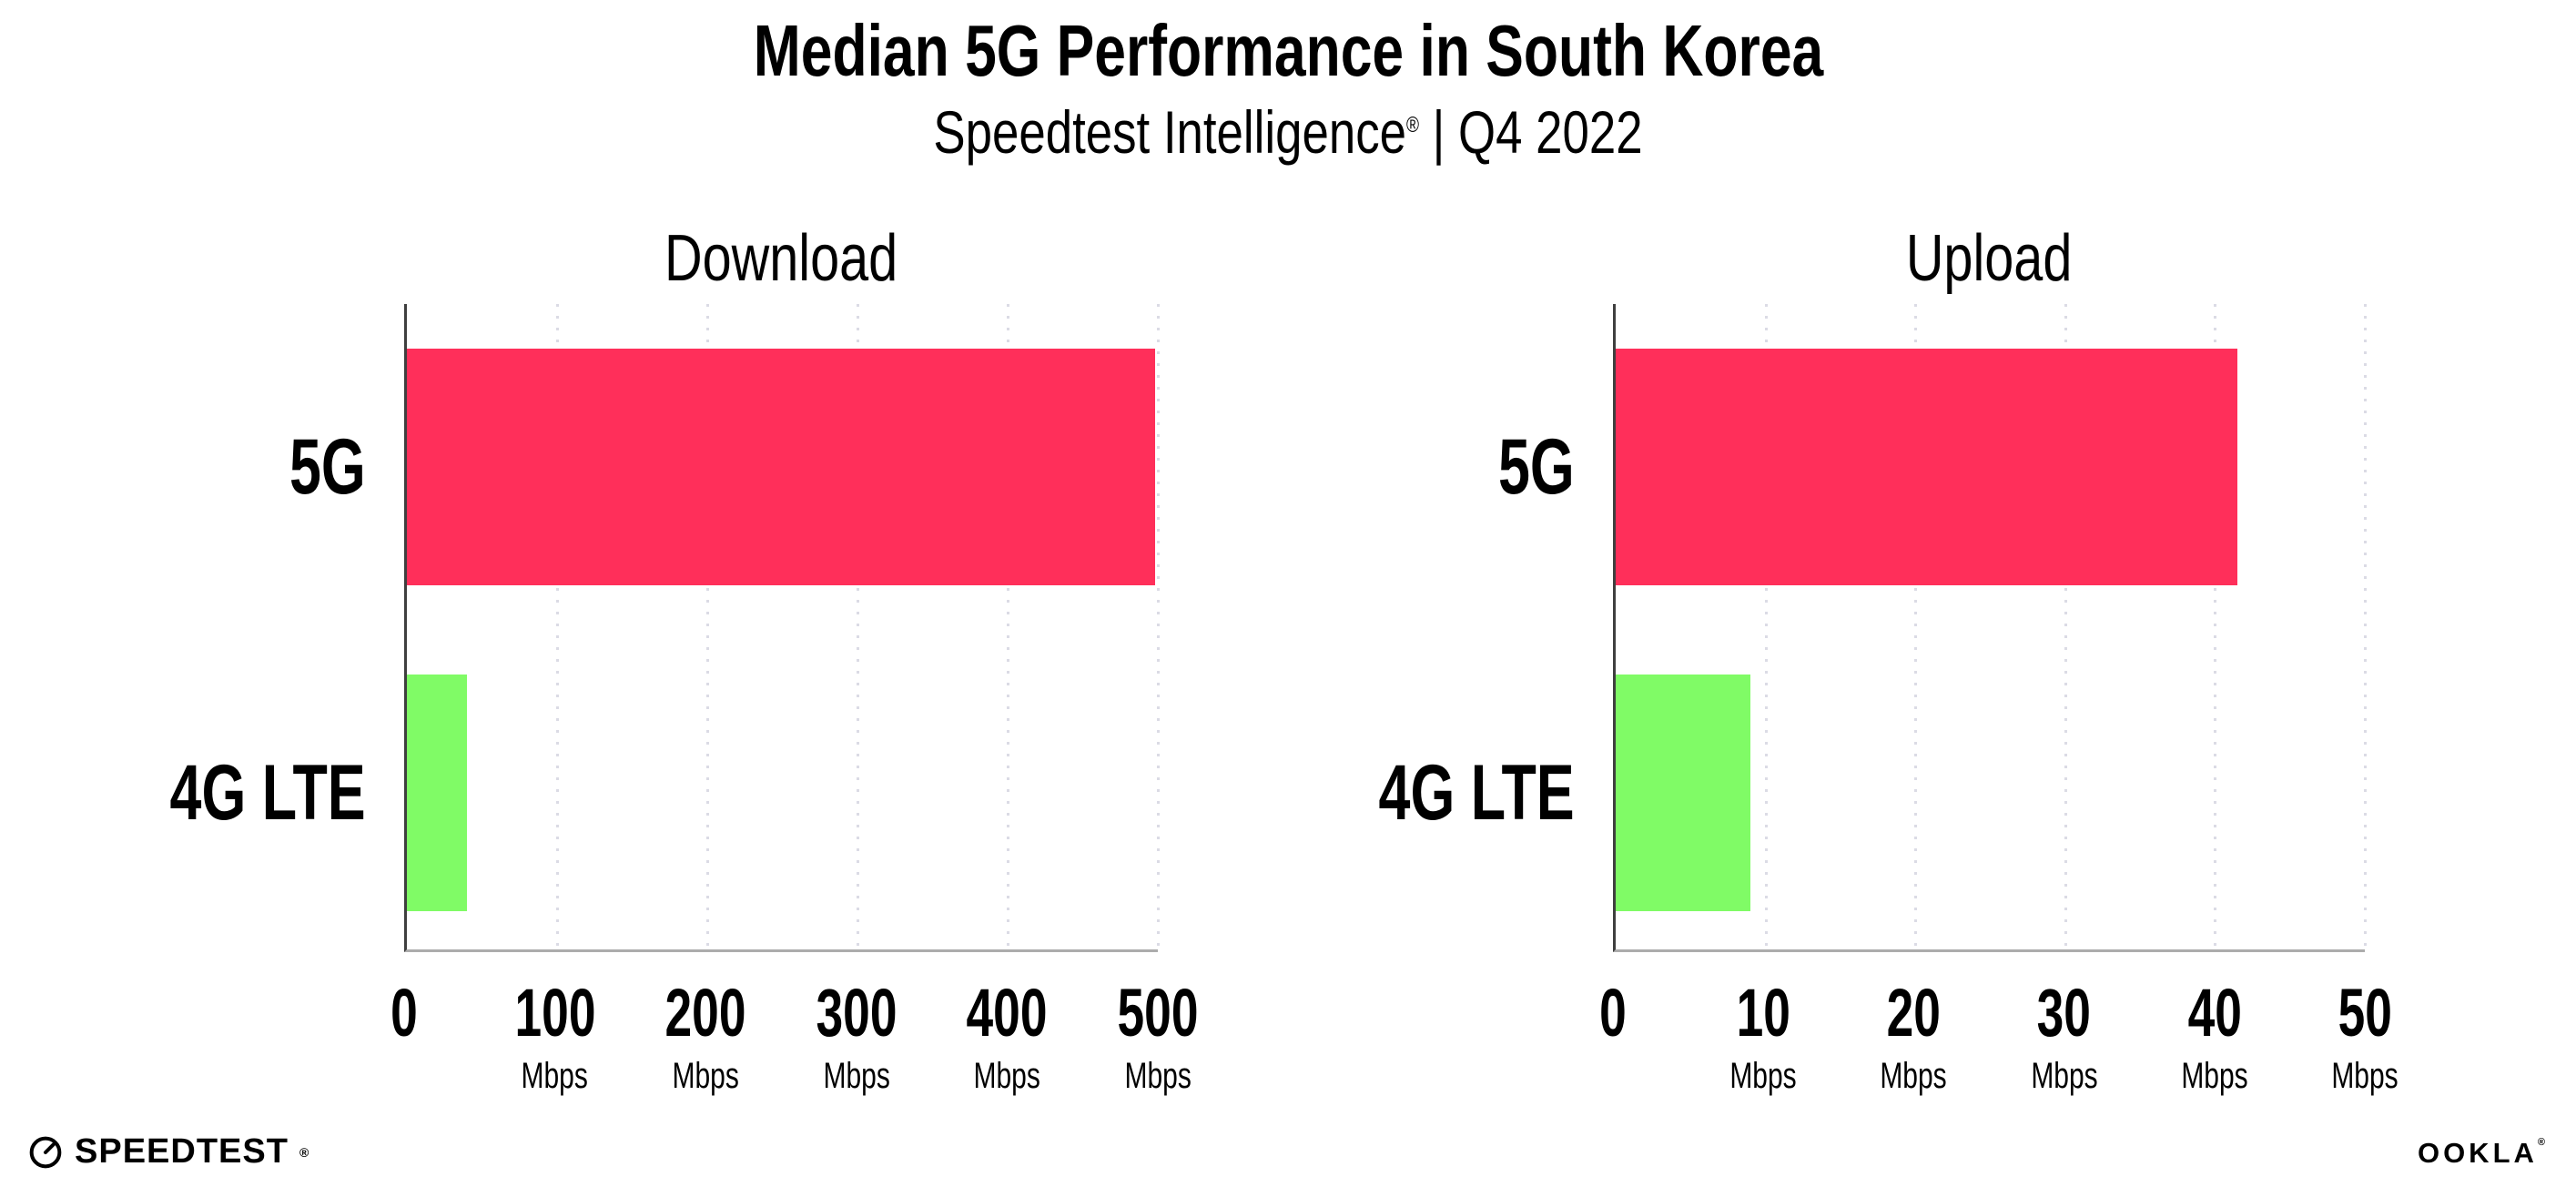  I want to click on x-tick-40: 40 Mbps, so click(2214, 1024).